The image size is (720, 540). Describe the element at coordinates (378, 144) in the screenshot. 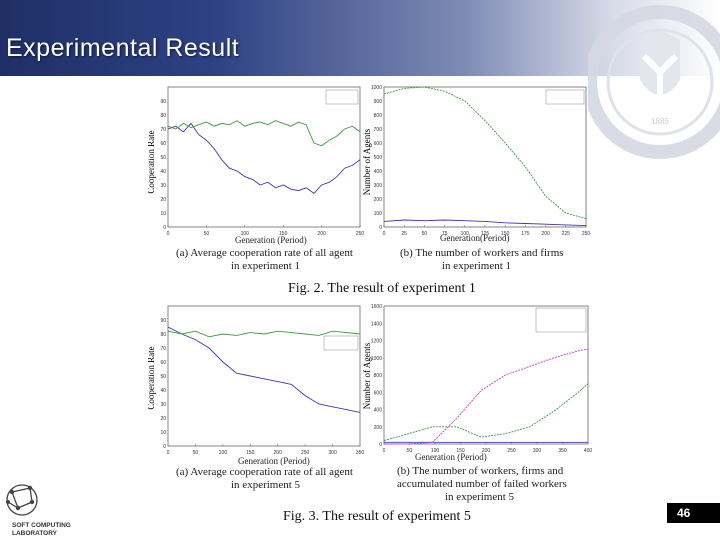

I see `fig2b-ytick: 600` at that location.